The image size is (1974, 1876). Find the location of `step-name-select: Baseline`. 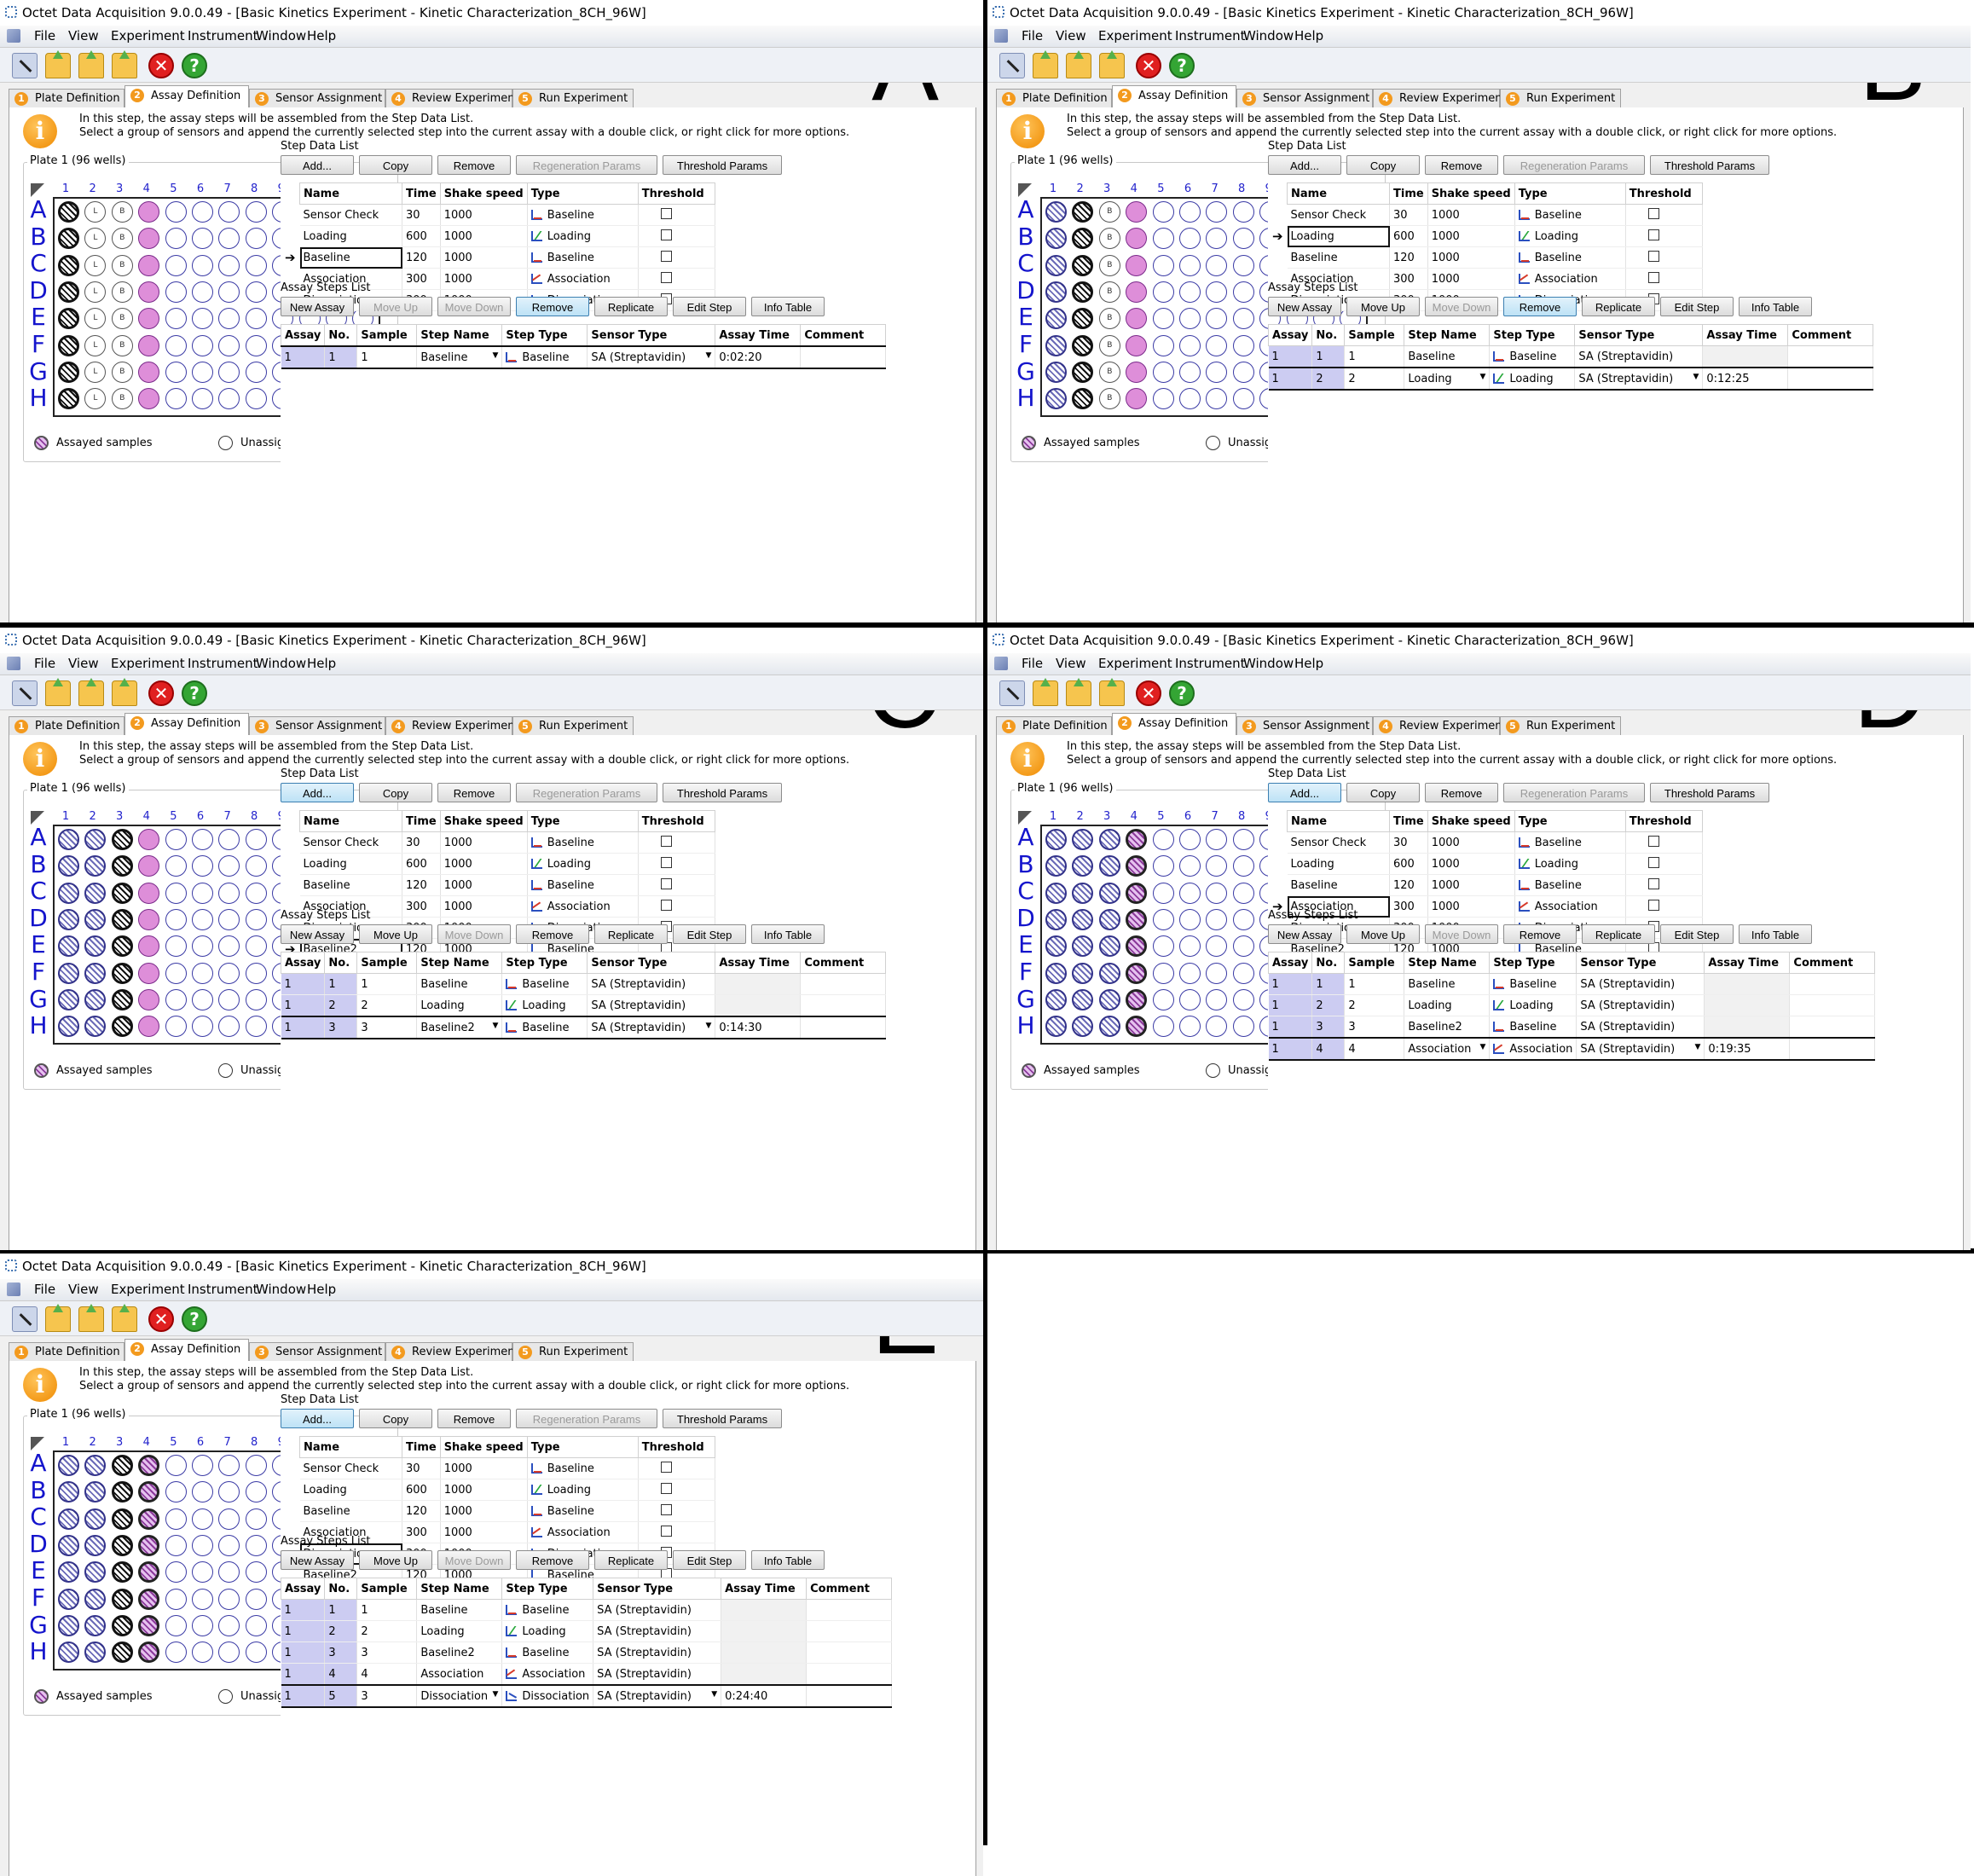

step-name-select: Baseline is located at coordinates (1447, 356).